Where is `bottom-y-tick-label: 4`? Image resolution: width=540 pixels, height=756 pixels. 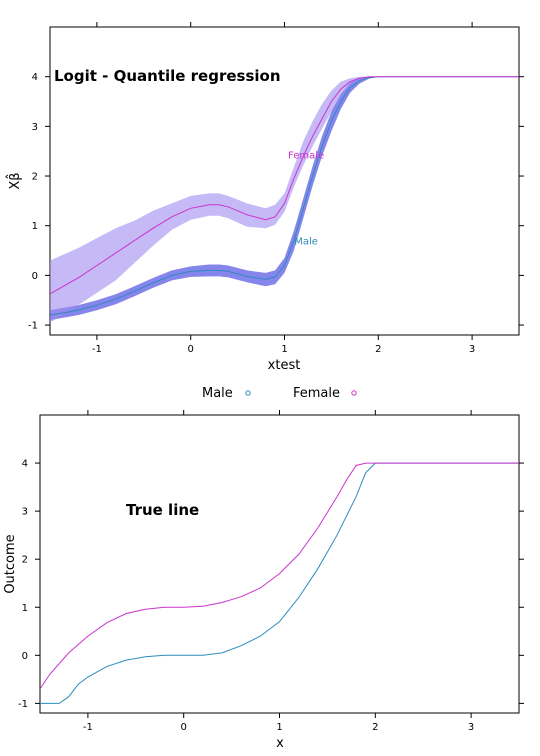 bottom-y-tick-label: 4 is located at coordinates (25, 464).